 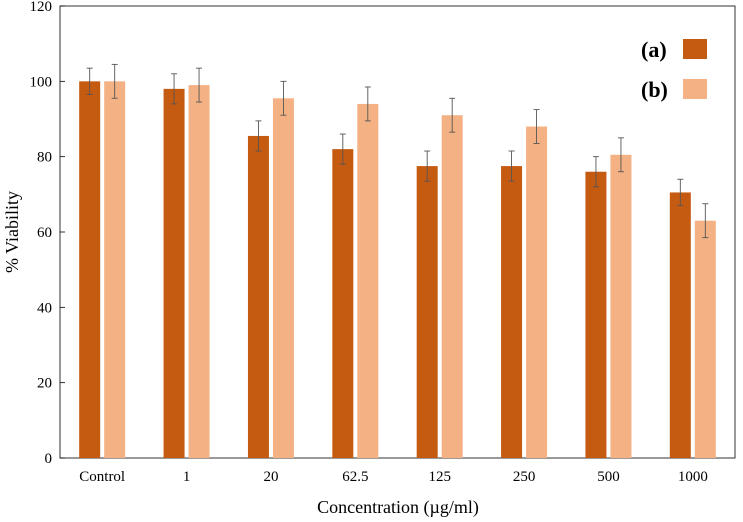 What do you see at coordinates (439, 477) in the screenshot?
I see `x-tick-label: 125` at bounding box center [439, 477].